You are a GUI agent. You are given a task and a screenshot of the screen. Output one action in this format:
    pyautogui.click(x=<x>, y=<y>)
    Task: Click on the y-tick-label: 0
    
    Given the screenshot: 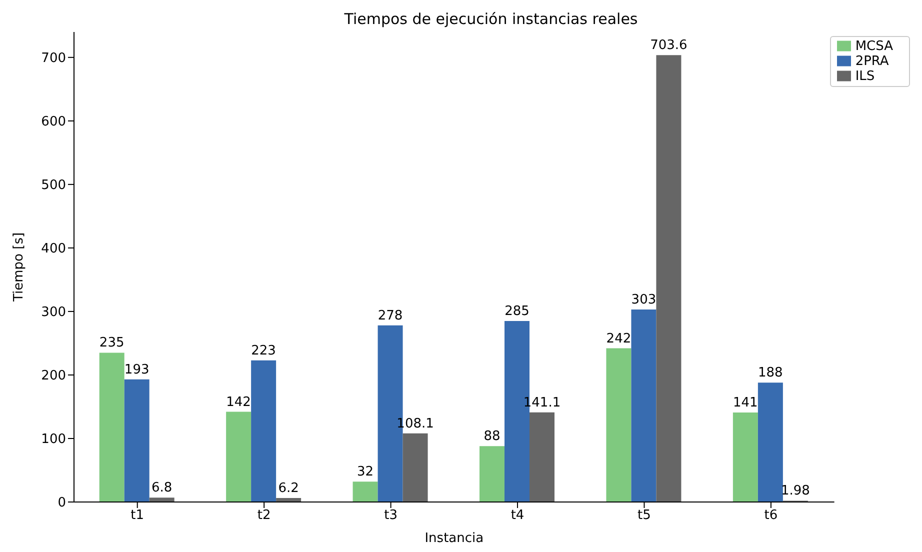 What is the action you would take?
    pyautogui.click(x=62, y=503)
    